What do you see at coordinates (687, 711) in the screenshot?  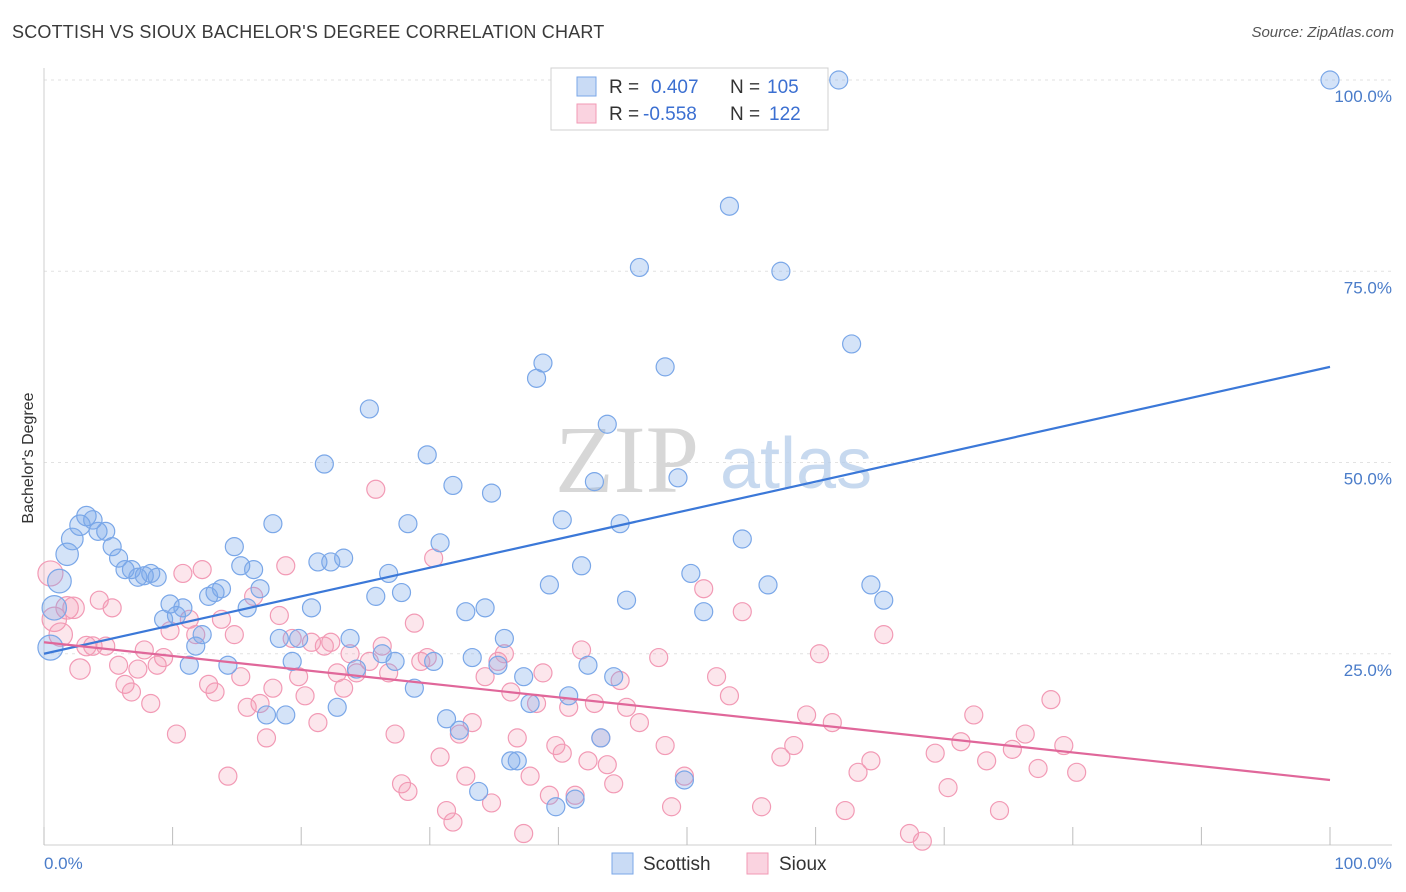 I see `sioux-trend-line` at bounding box center [687, 711].